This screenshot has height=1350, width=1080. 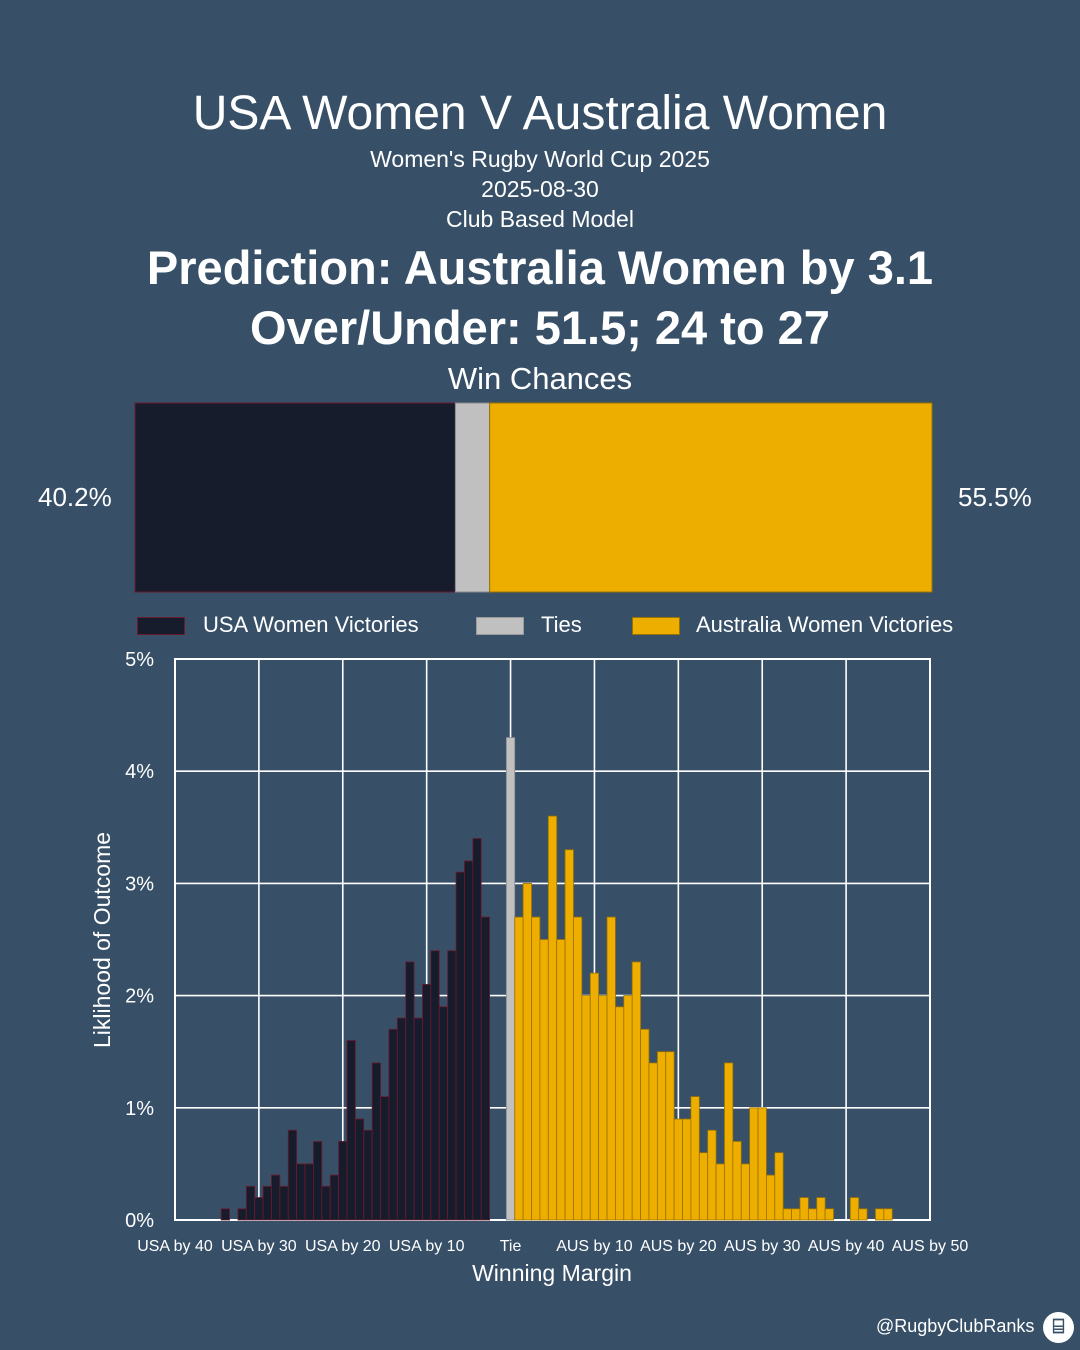 I want to click on bar-tie, so click(x=510, y=979).